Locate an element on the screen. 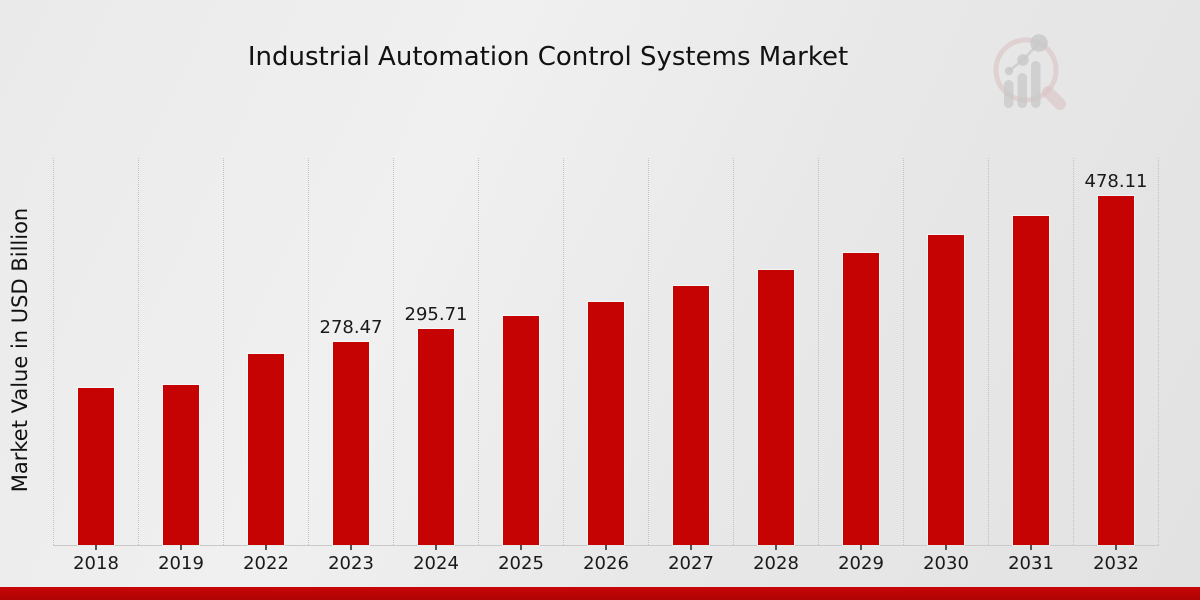  bar-2031 is located at coordinates (1031, 380).